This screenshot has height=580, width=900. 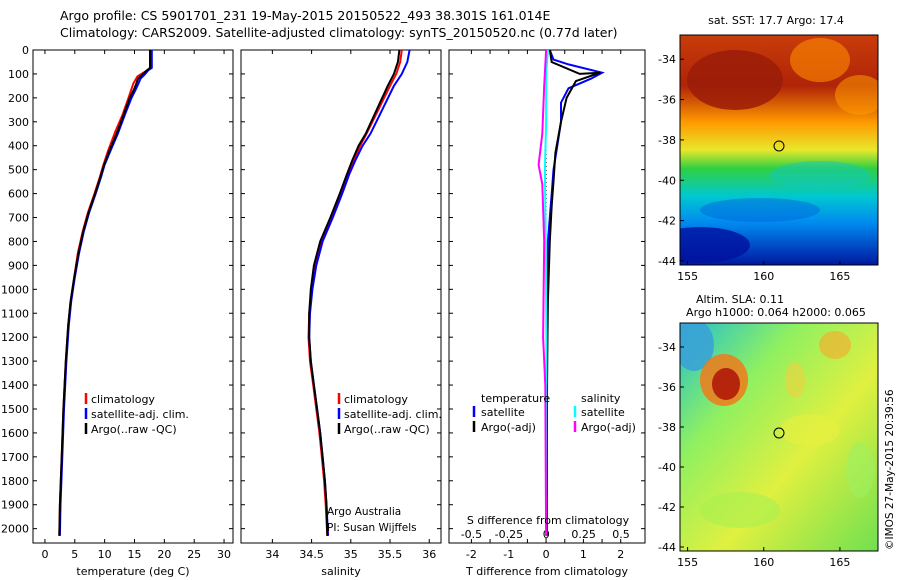 What do you see at coordinates (18, 265) in the screenshot?
I see `y-tick-label: 900` at bounding box center [18, 265].